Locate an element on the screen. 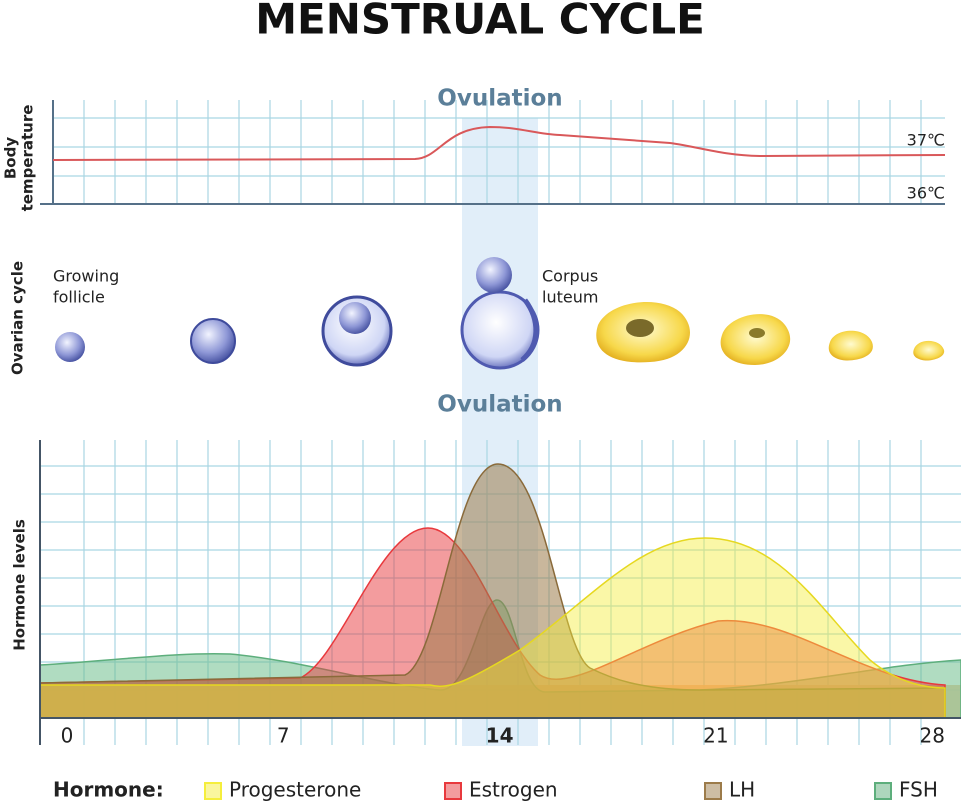  temperature-curve is located at coordinates (499, 143).